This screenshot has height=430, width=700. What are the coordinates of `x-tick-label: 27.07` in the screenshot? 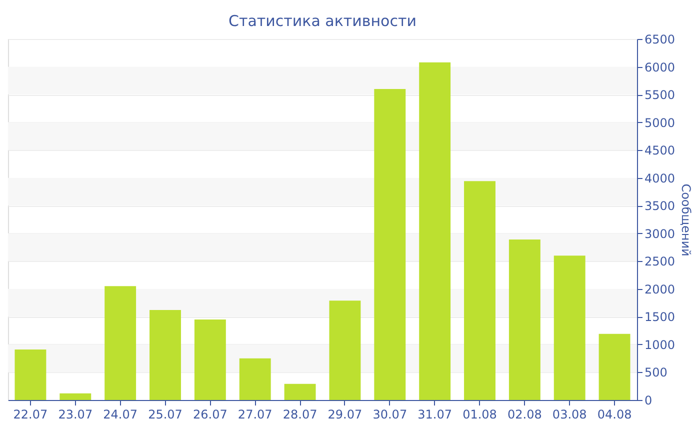 It's located at (255, 415).